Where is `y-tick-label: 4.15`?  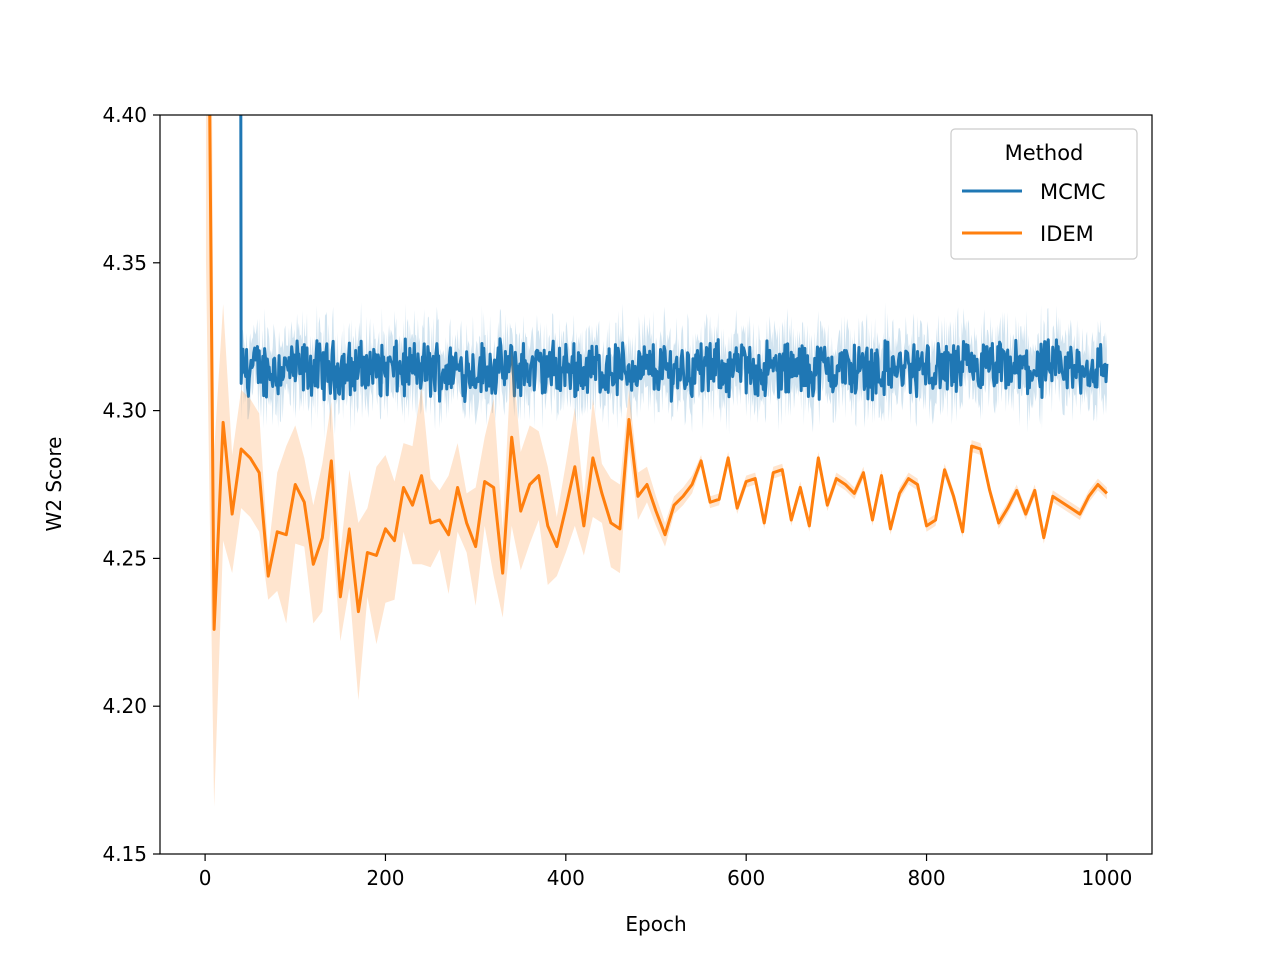
y-tick-label: 4.15 is located at coordinates (124, 854).